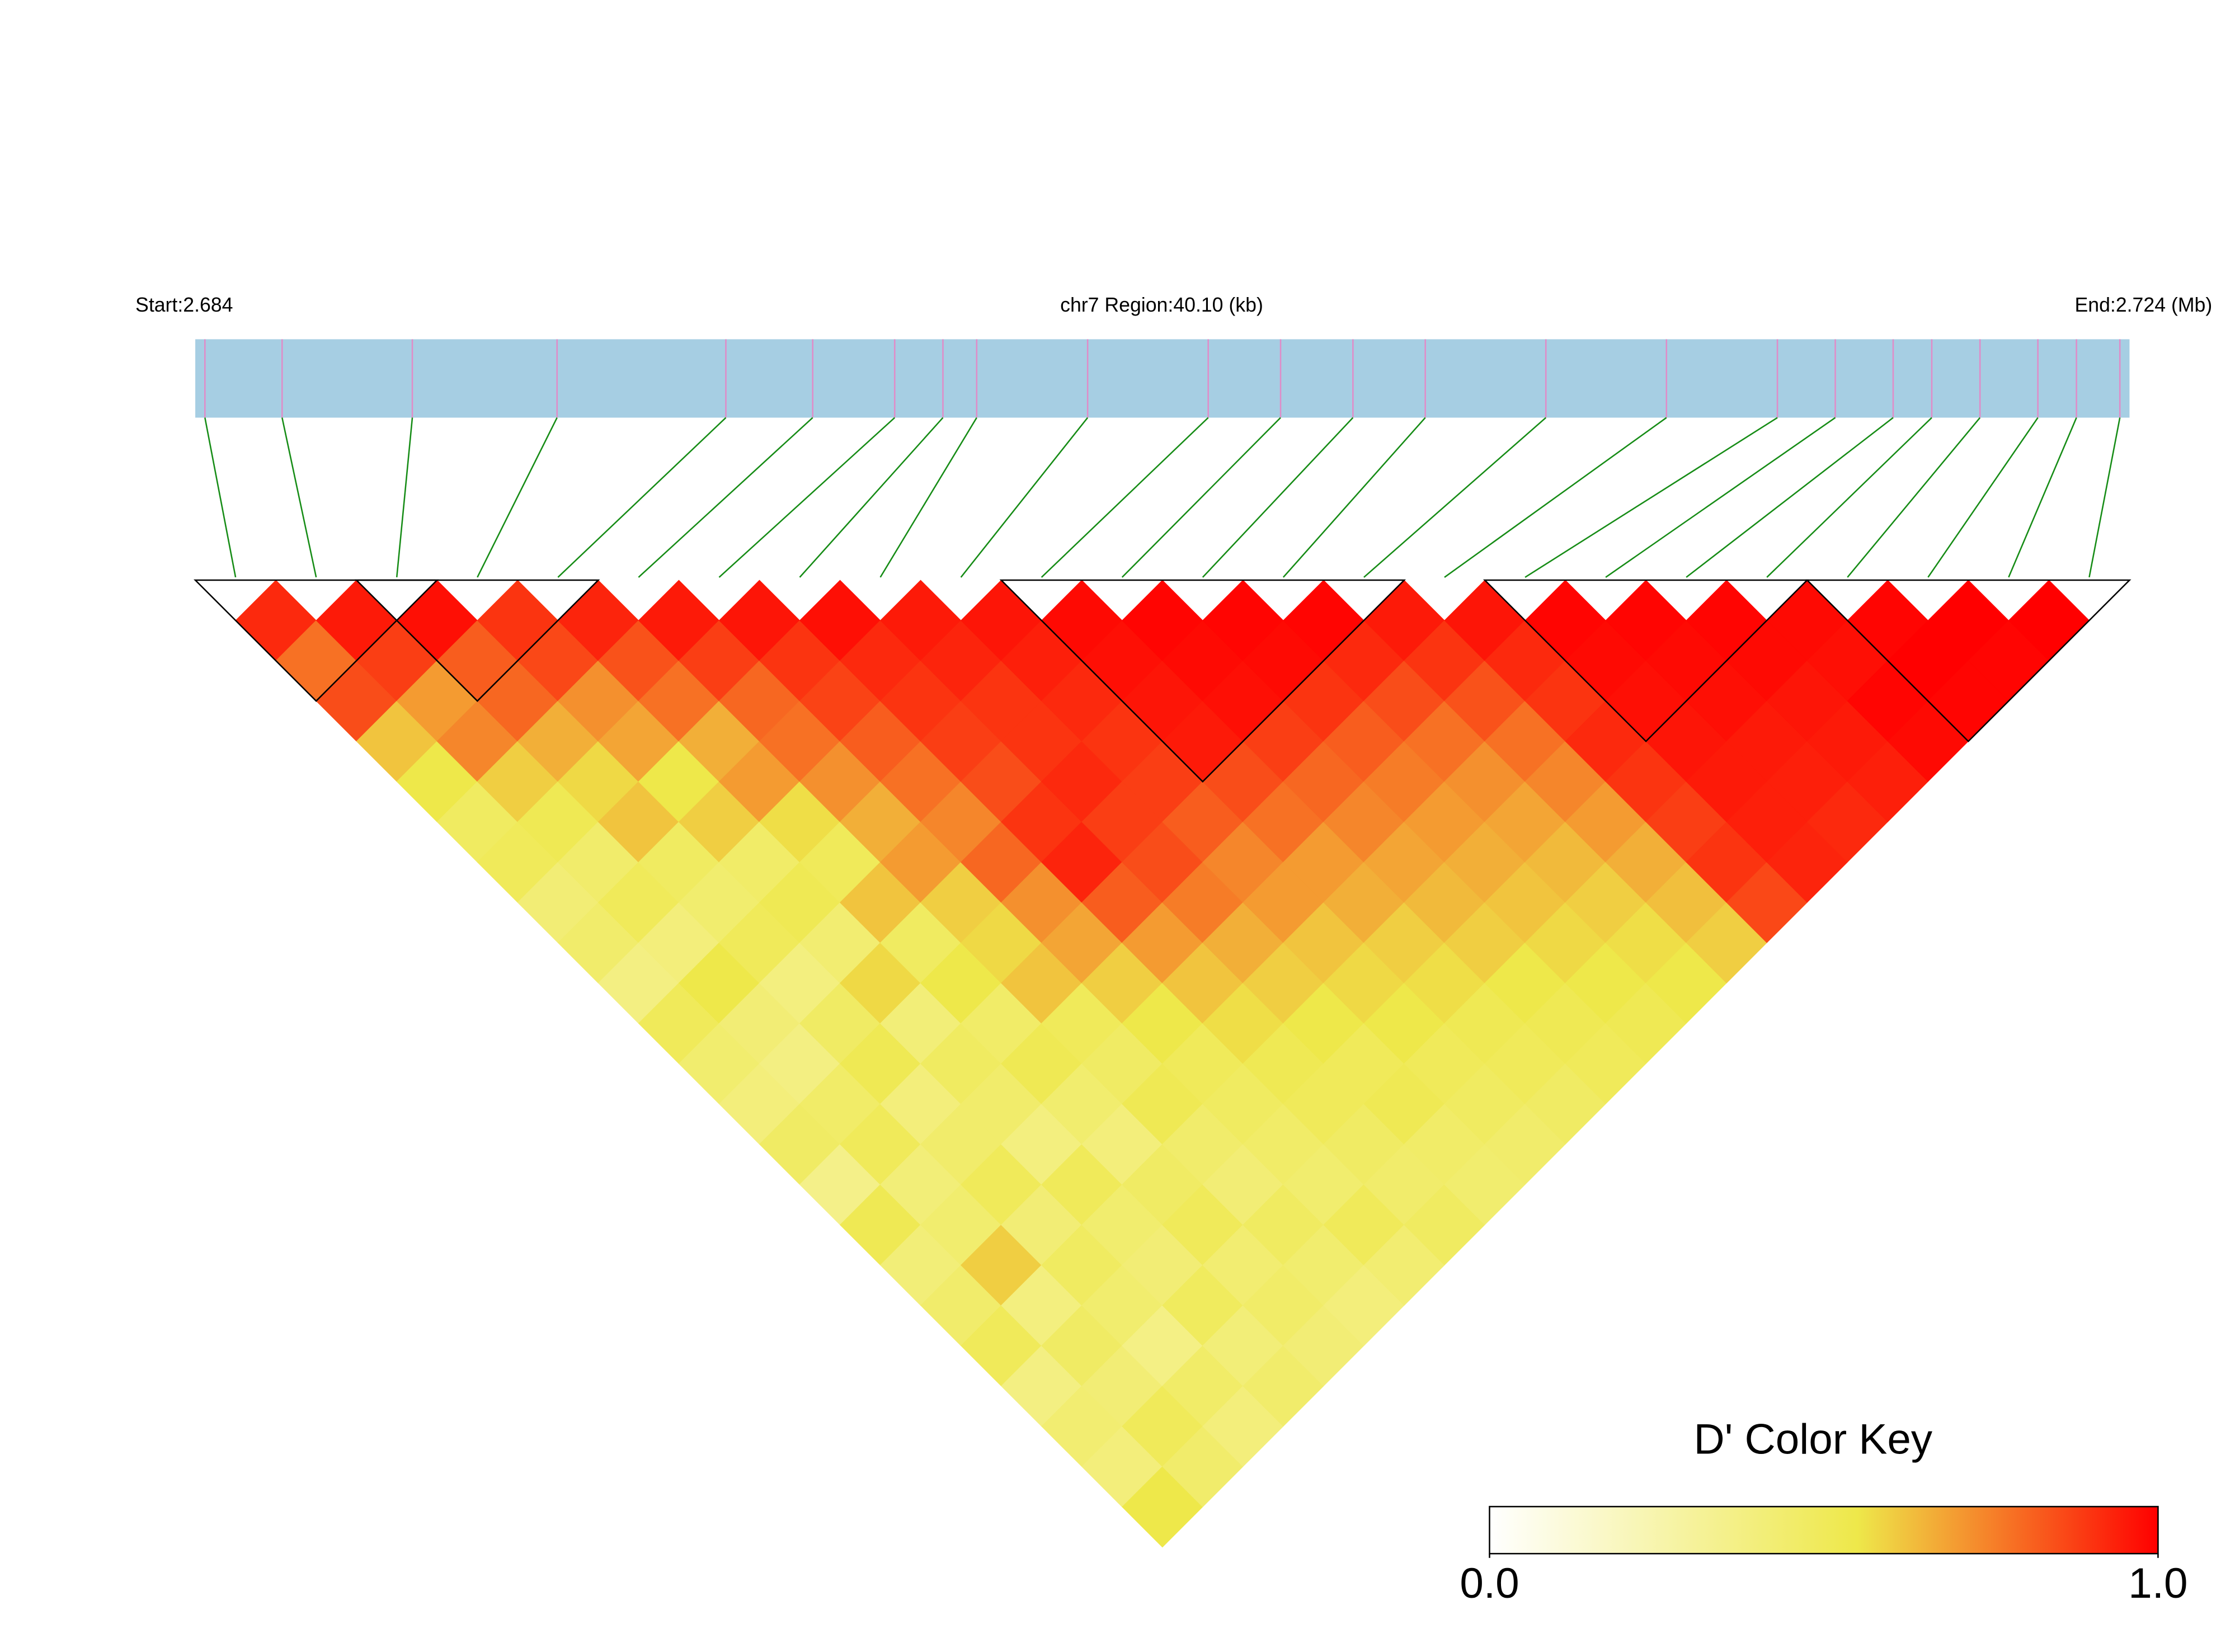 This screenshot has height=1652, width=2235. What do you see at coordinates (1813, 1439) in the screenshot?
I see `colorbar-title: D' Color Key` at bounding box center [1813, 1439].